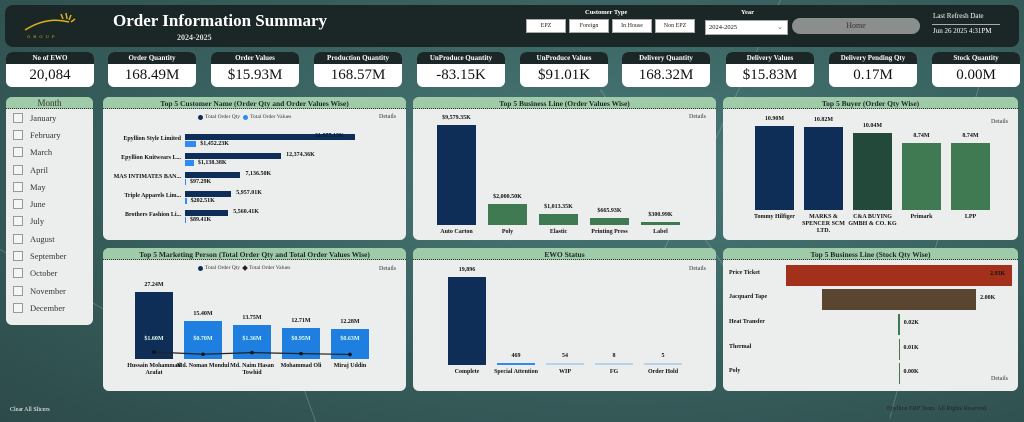 The image size is (1024, 422). I want to click on clear-all-slicers-button: Clear All Slicers, so click(30, 410).